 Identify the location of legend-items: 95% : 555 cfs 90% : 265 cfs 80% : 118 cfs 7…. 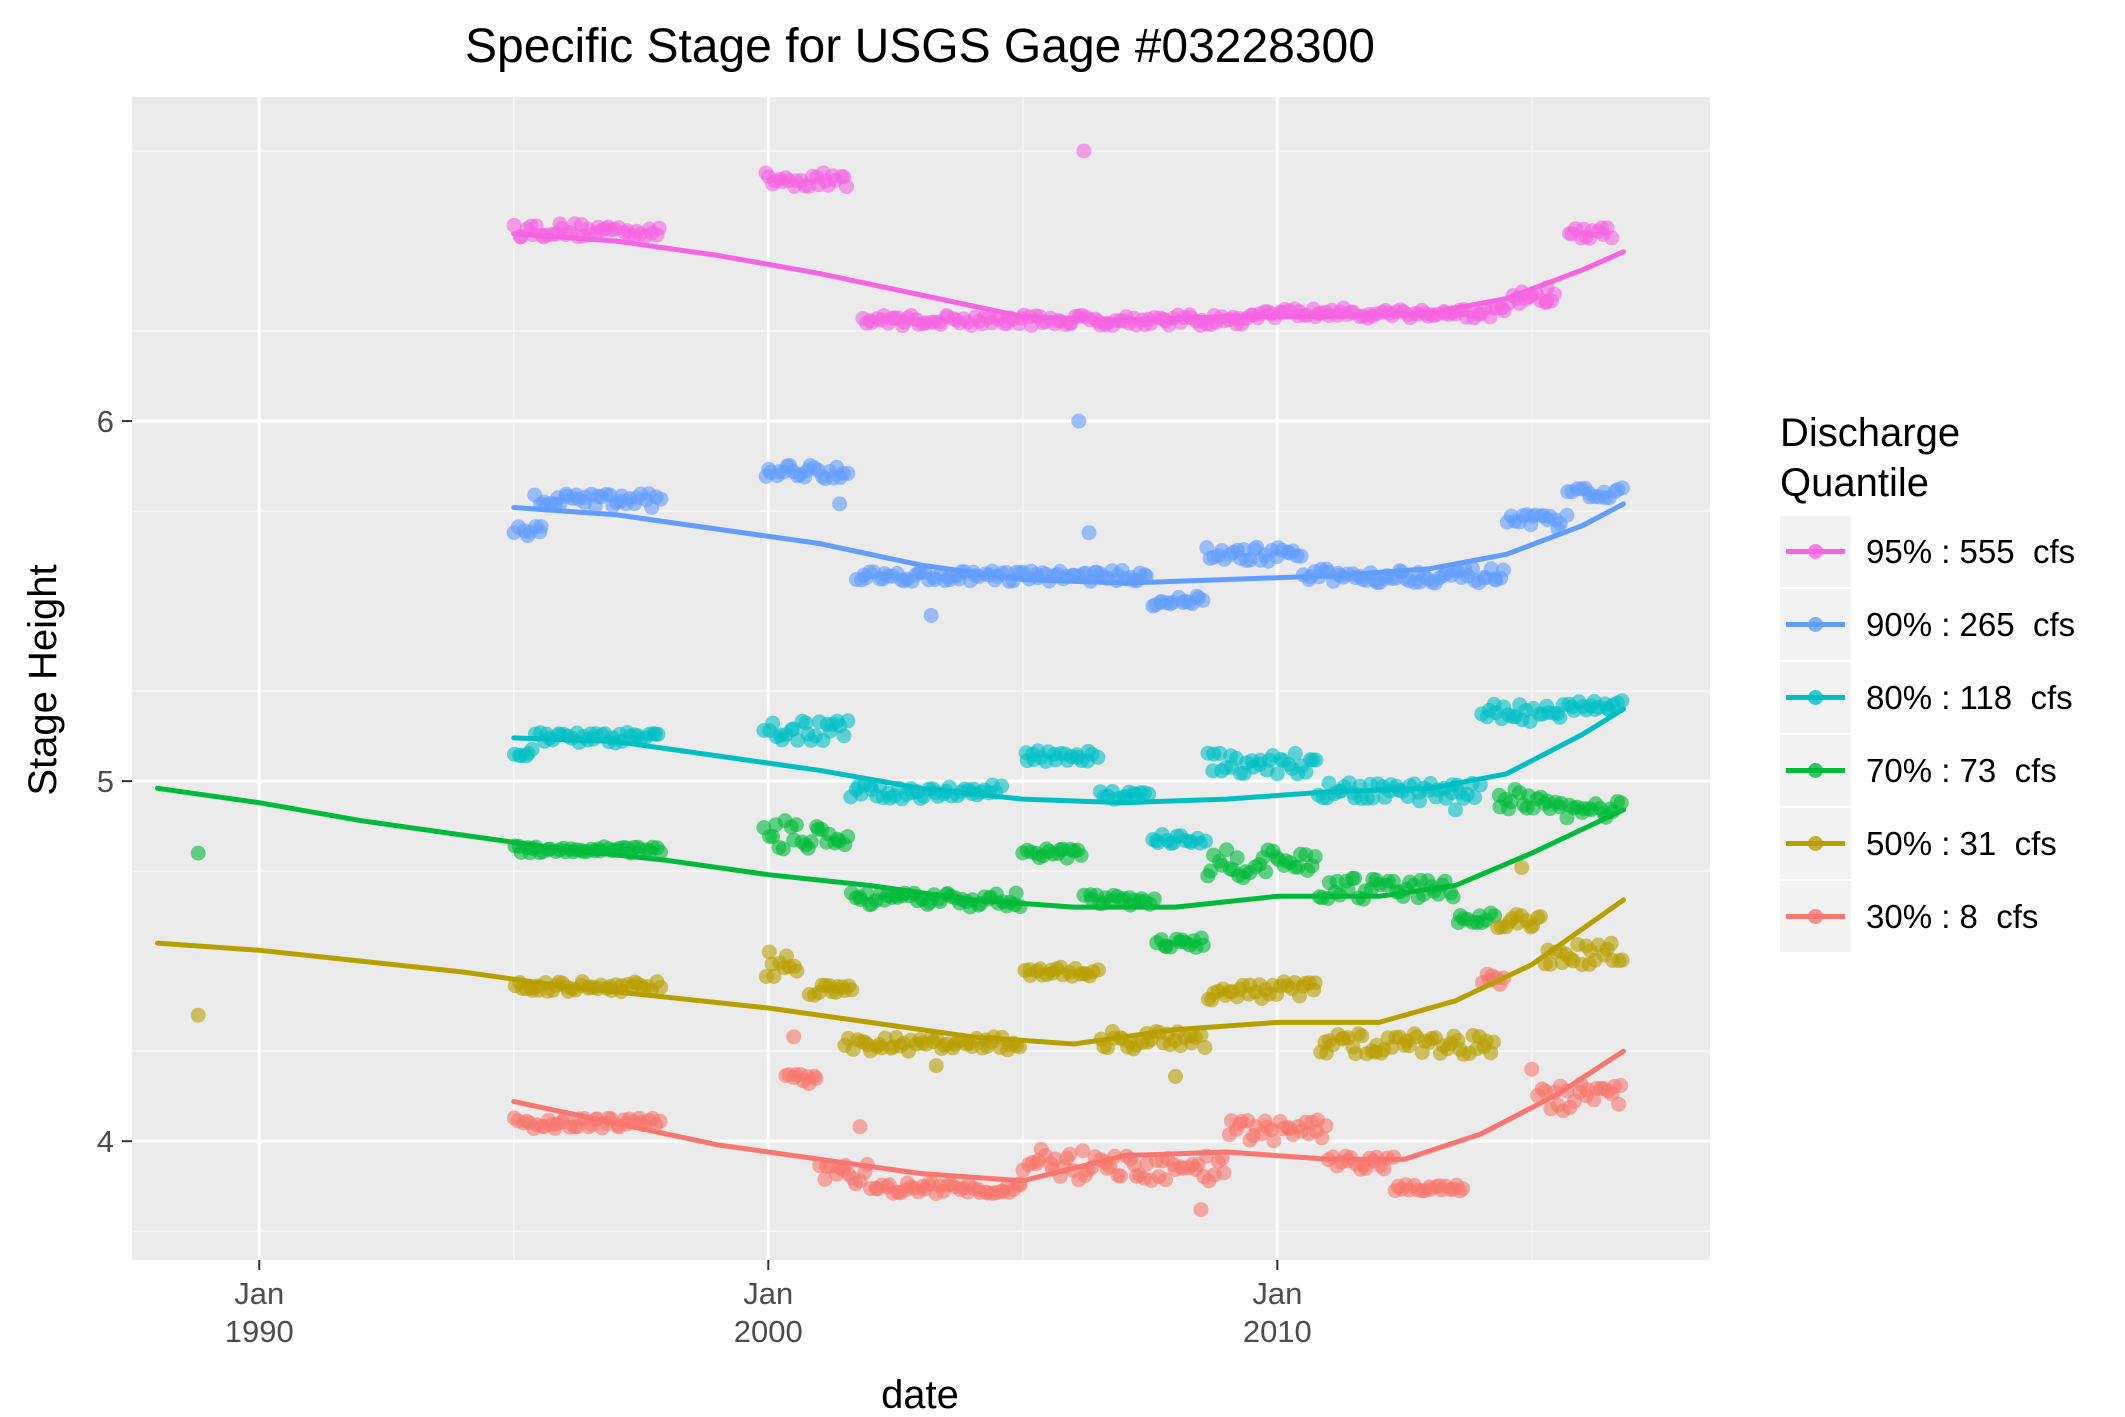
(1927, 734).